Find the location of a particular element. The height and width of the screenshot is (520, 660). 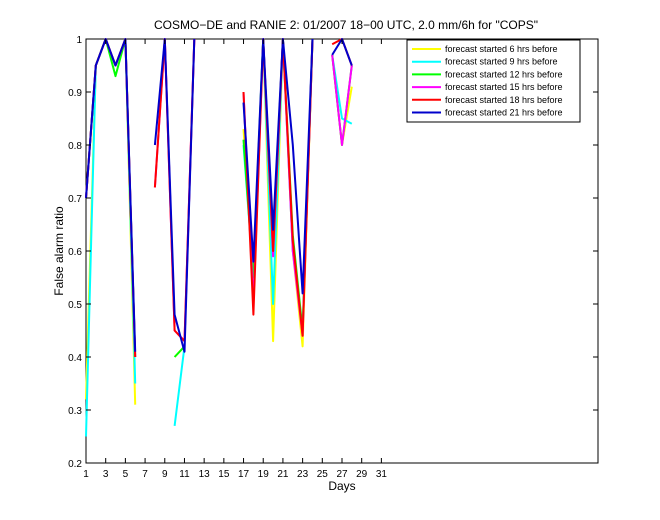

legend-label-2: forecast started 9 hrs before is located at coordinates (501, 62).